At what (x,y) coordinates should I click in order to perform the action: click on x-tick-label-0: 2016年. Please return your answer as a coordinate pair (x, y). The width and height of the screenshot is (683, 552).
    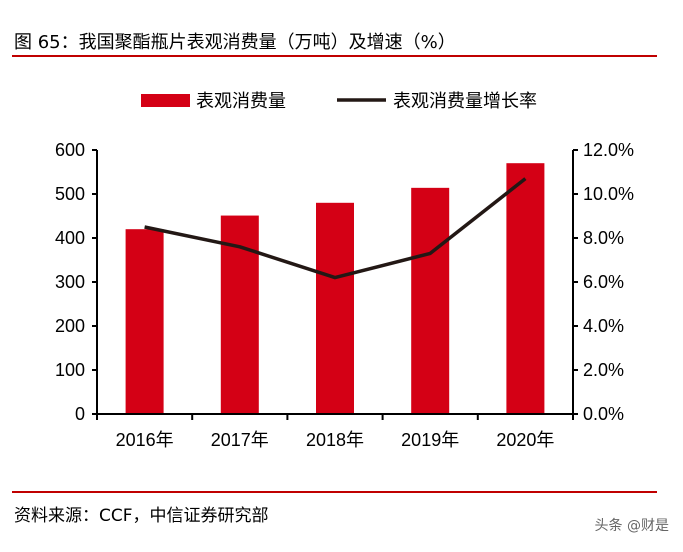
    Looking at the image, I should click on (145, 440).